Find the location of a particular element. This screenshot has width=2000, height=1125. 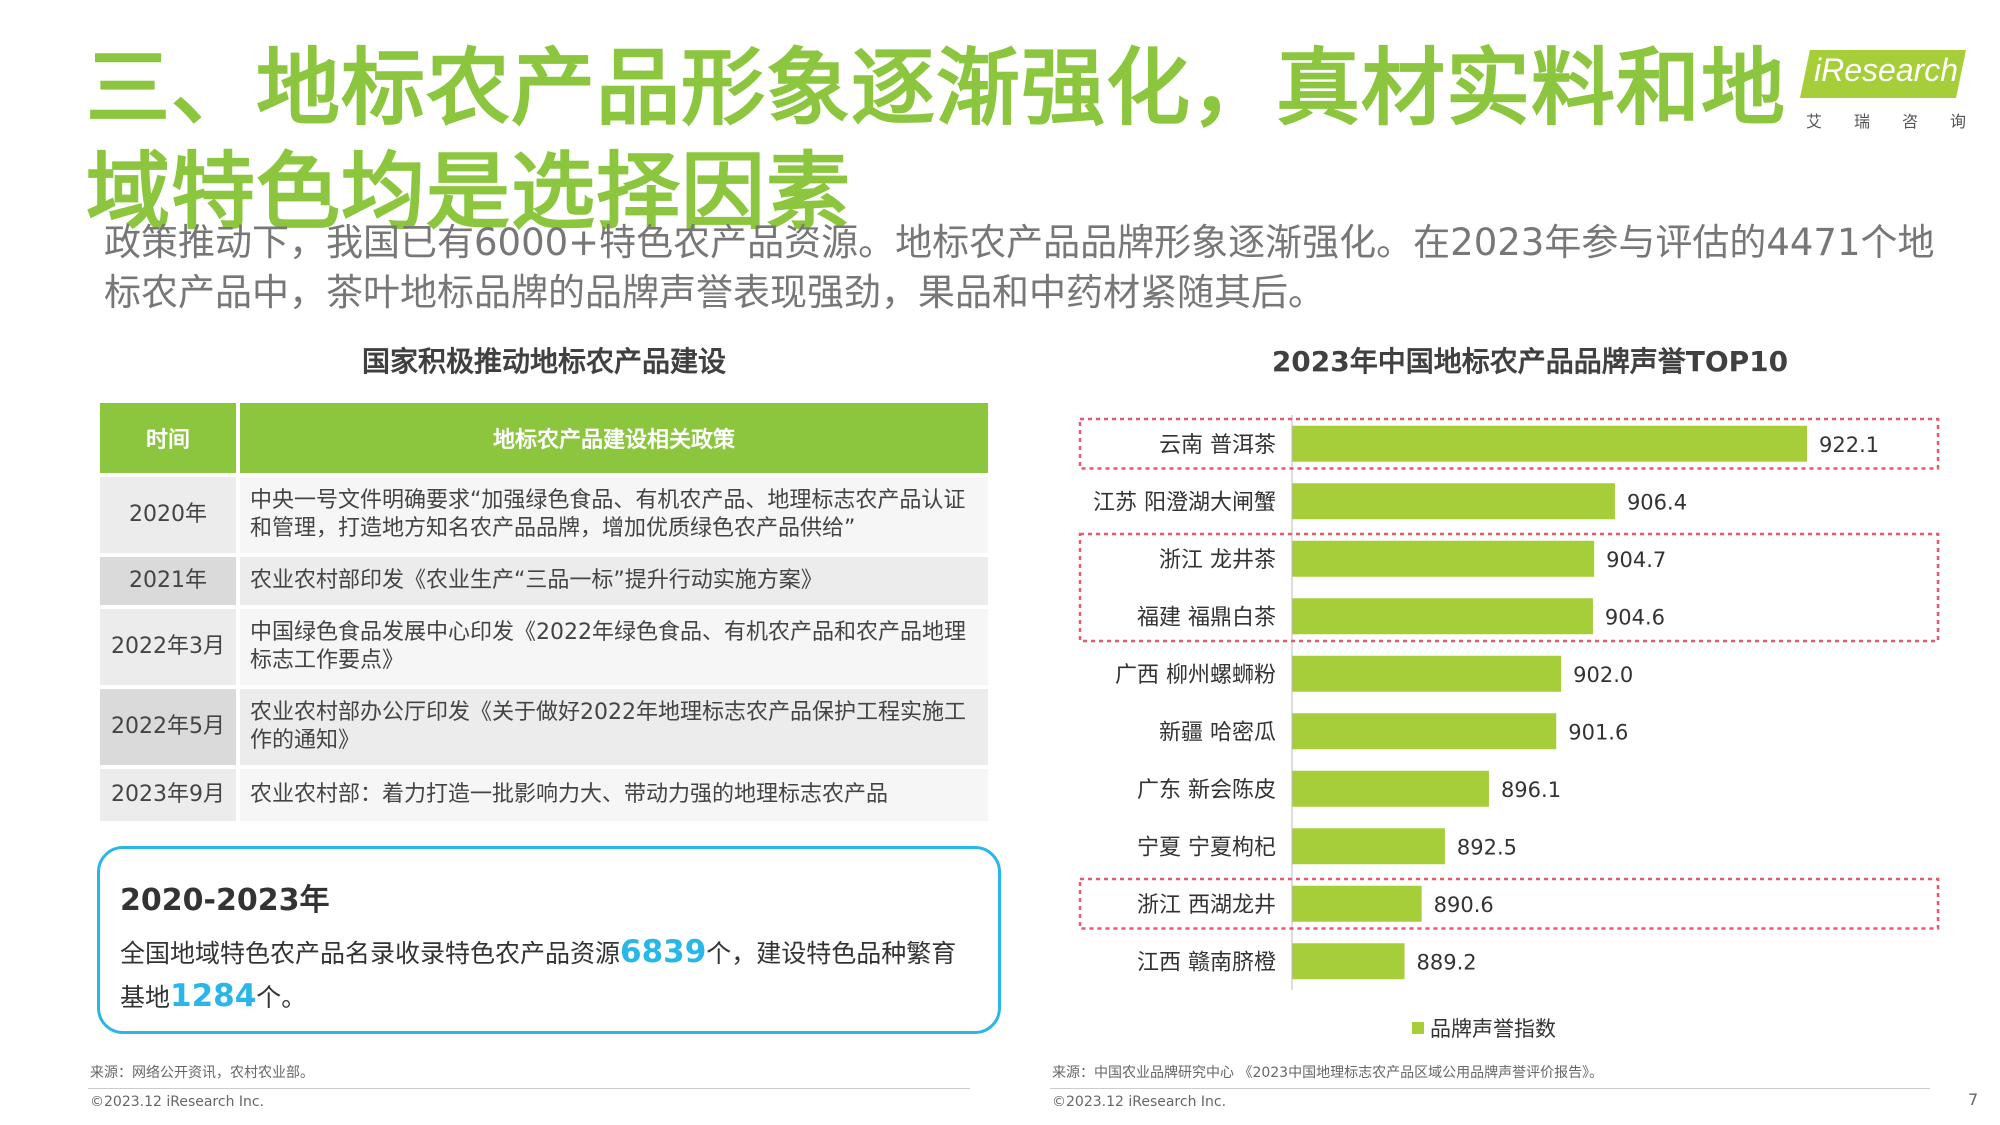

right-copyright: ©2023.12 iResearch Inc. is located at coordinates (1139, 1102).